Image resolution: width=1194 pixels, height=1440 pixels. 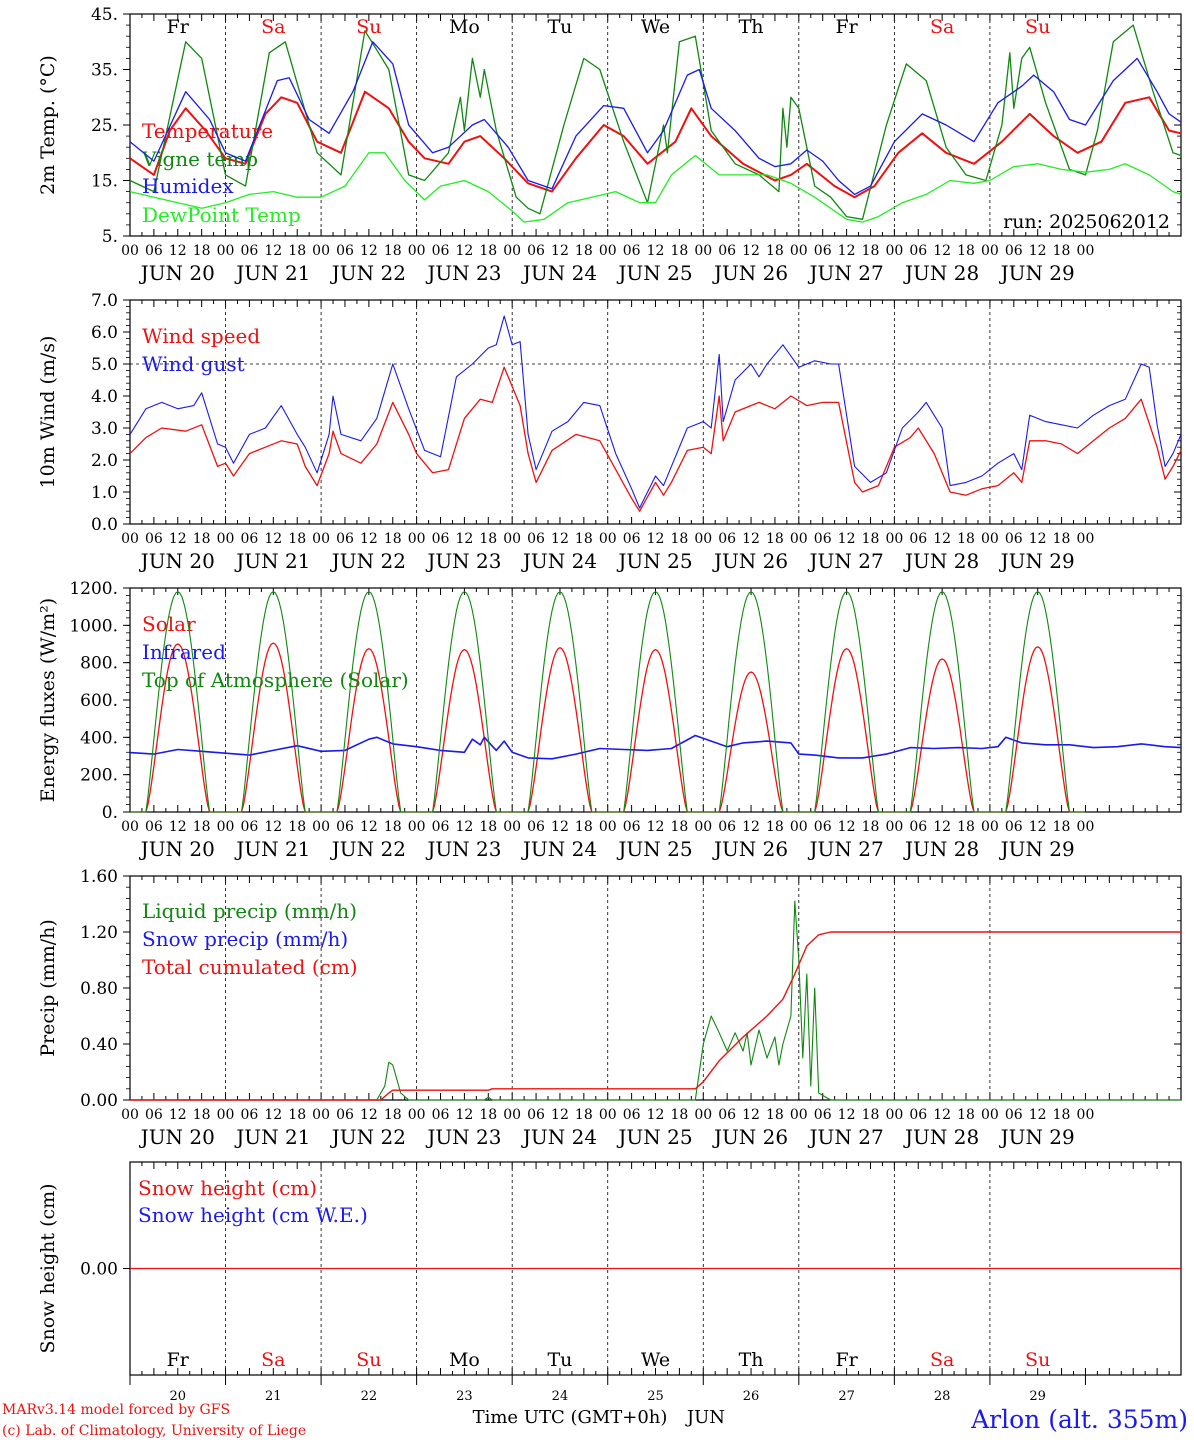 What do you see at coordinates (1037, 561) in the screenshot?
I see `day-label: JUN 29` at bounding box center [1037, 561].